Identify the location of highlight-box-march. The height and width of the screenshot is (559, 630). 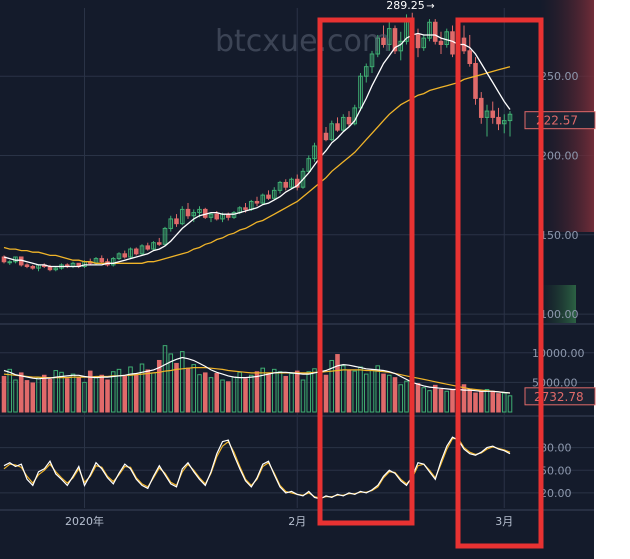
(499, 283).